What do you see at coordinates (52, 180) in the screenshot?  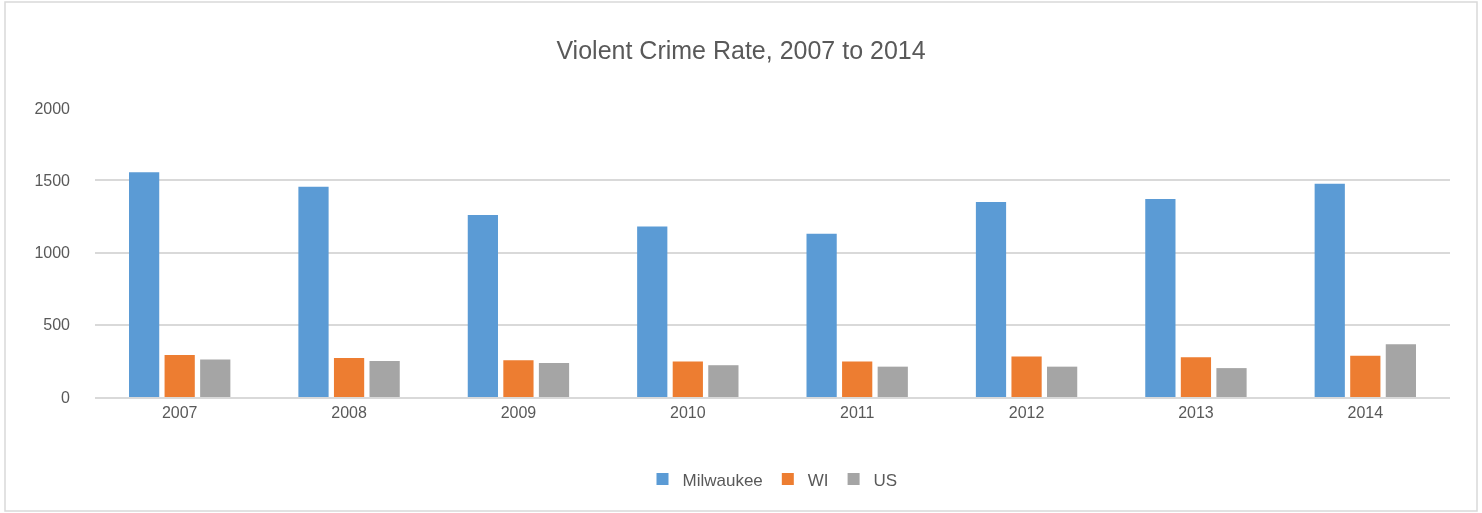 I see `y-tick-label: 1500` at bounding box center [52, 180].